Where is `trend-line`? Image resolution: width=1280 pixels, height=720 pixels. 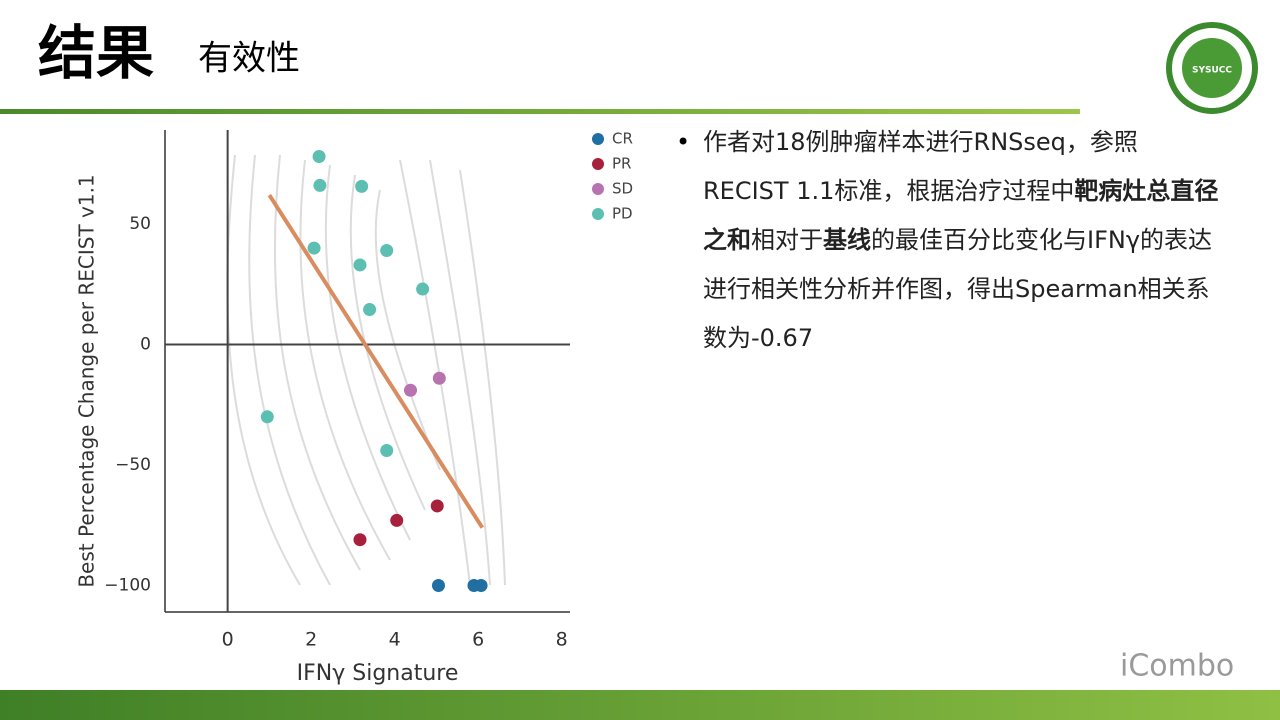
trend-line is located at coordinates (376, 361).